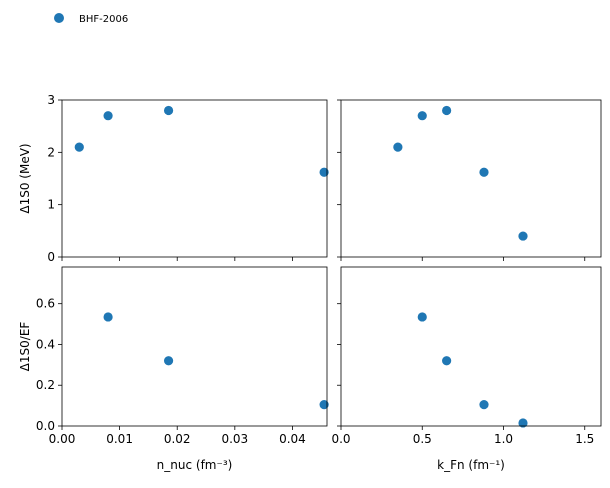 The image size is (610, 488). I want to click on y-tick-label: 0.4, so click(45, 344).